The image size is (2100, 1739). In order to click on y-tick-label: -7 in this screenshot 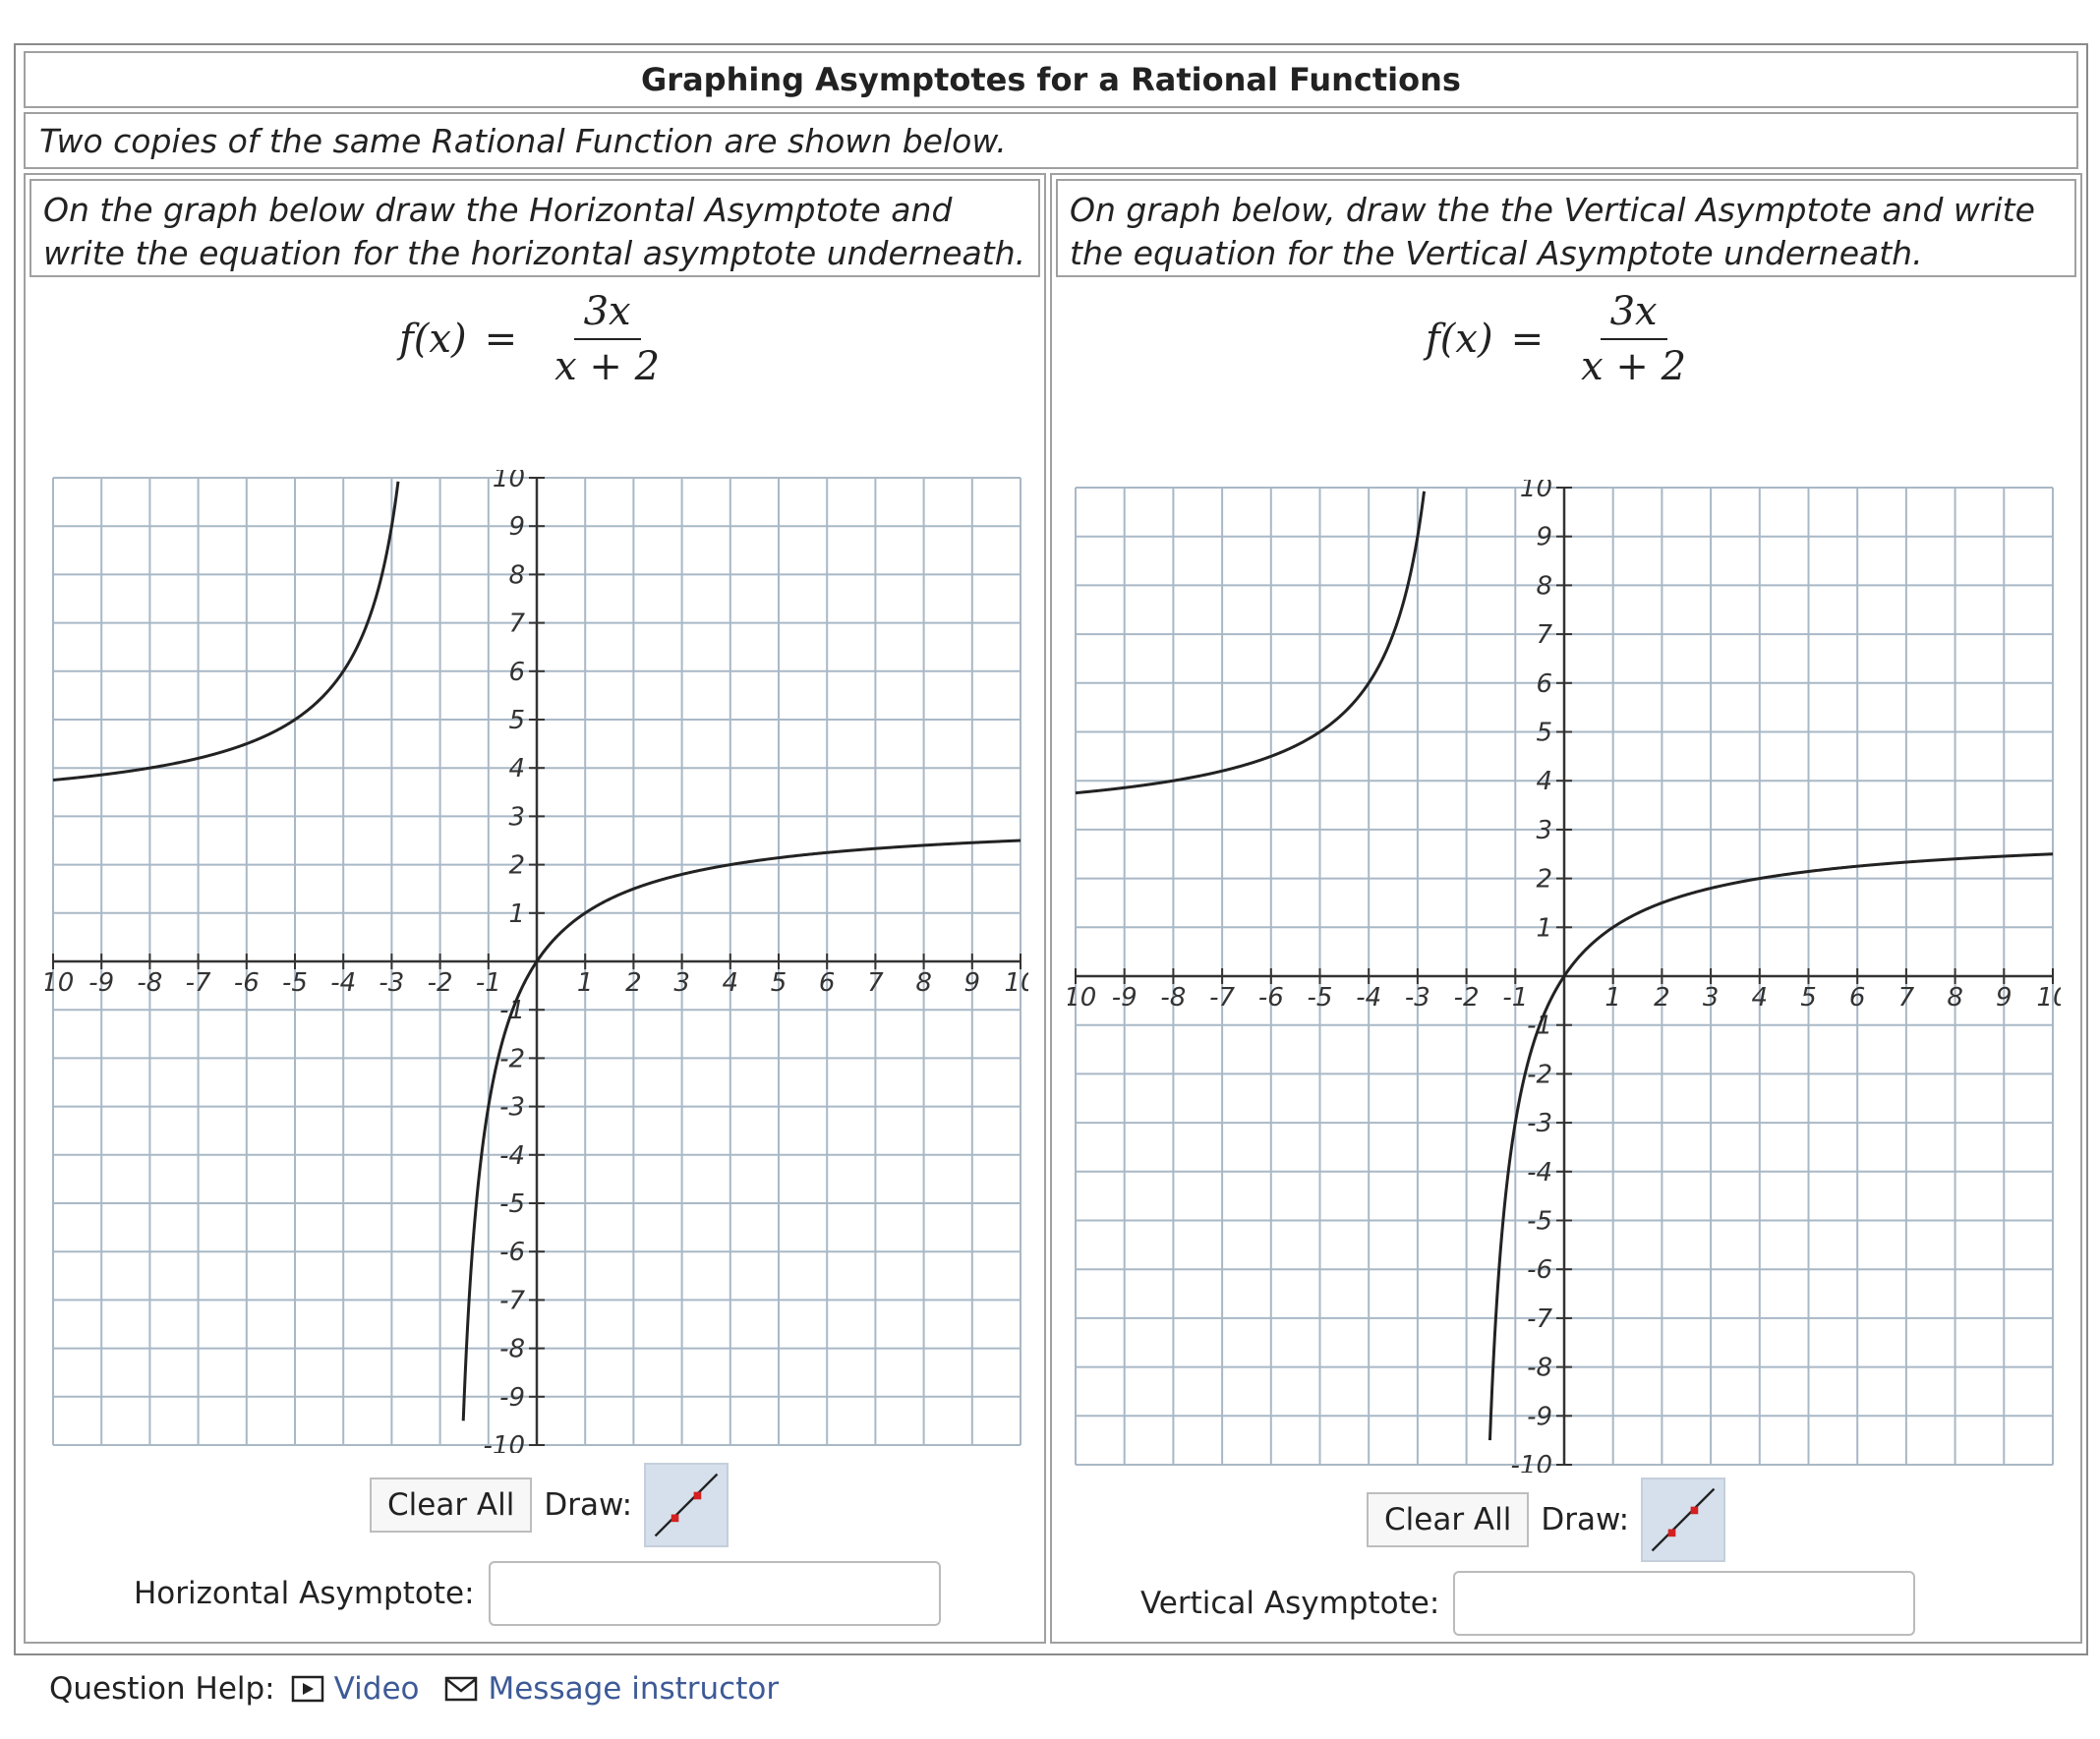, I will do `click(1539, 1319)`.